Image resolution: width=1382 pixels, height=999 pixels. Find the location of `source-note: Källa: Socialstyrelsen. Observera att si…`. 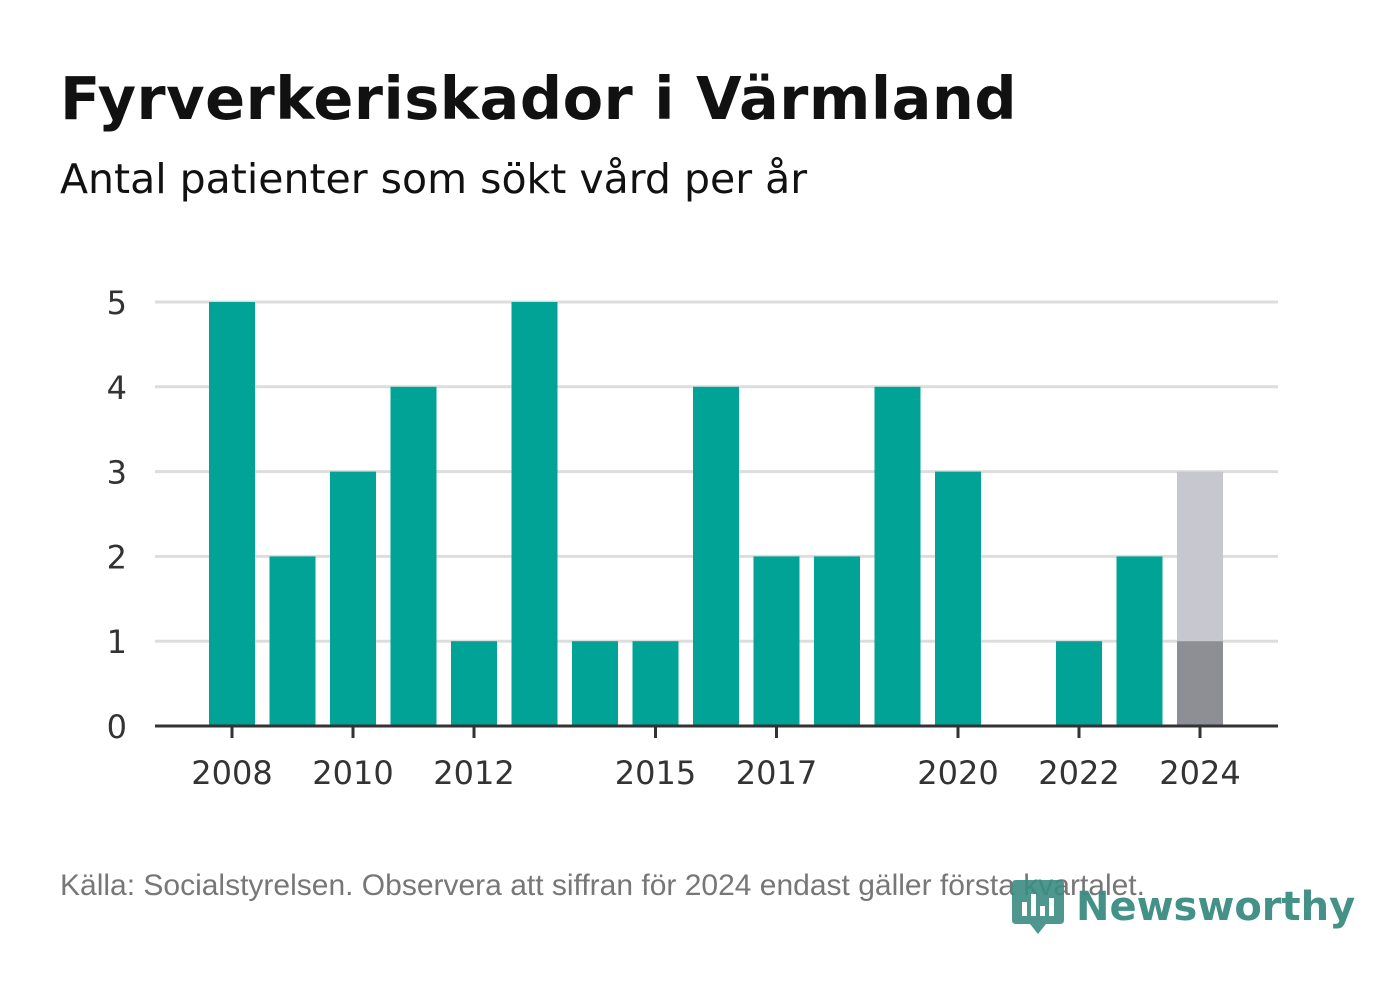

source-note: Källa: Socialstyrelsen. Observera att si… is located at coordinates (602, 885).